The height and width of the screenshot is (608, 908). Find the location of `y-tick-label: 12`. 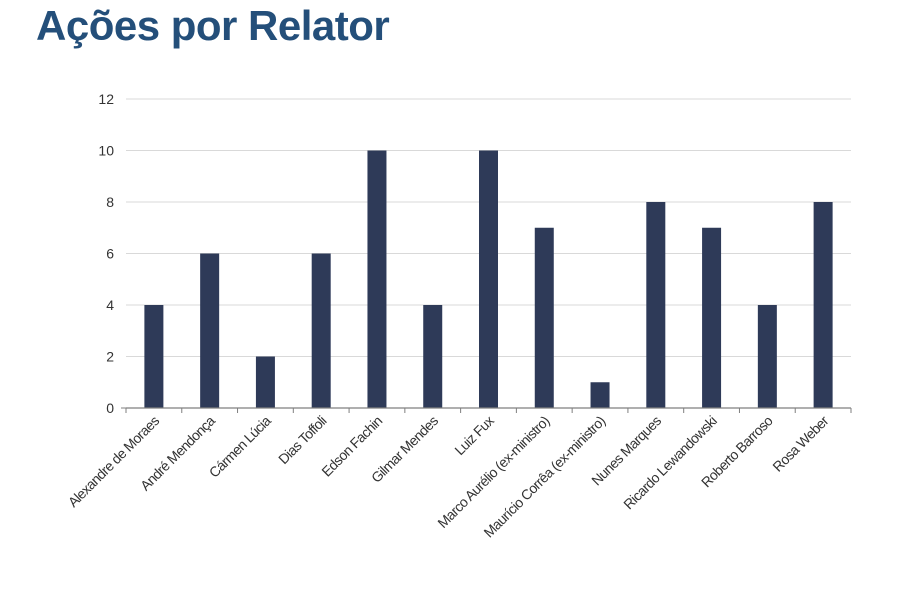

y-tick-label: 12 is located at coordinates (106, 99).